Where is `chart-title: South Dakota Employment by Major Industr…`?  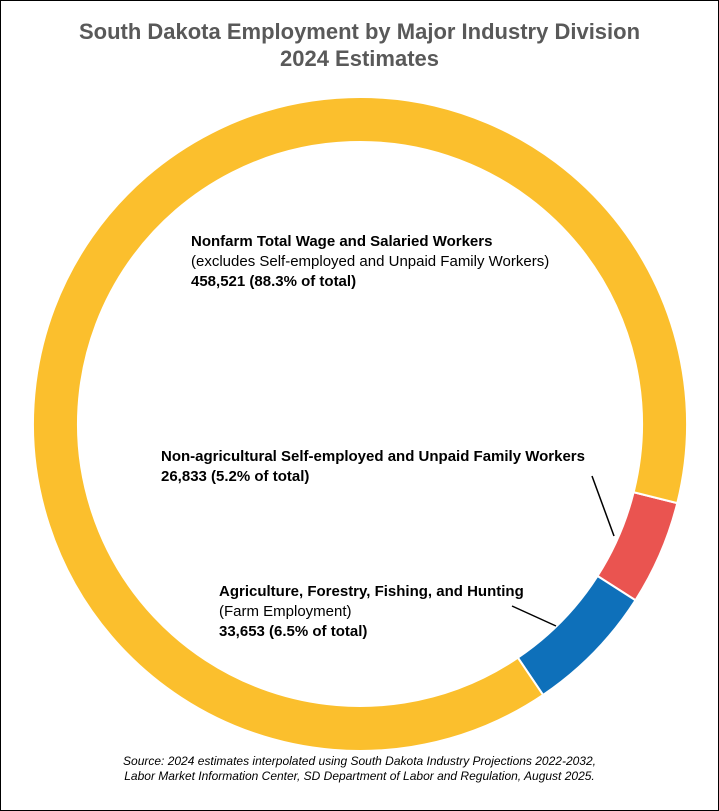 chart-title: South Dakota Employment by Major Industr… is located at coordinates (359, 31).